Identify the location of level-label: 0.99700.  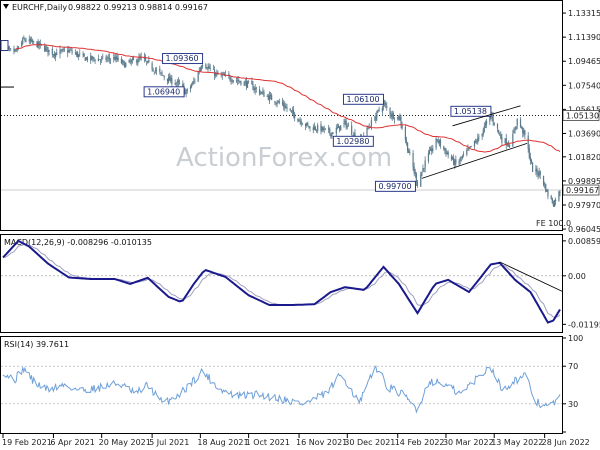
(394, 186).